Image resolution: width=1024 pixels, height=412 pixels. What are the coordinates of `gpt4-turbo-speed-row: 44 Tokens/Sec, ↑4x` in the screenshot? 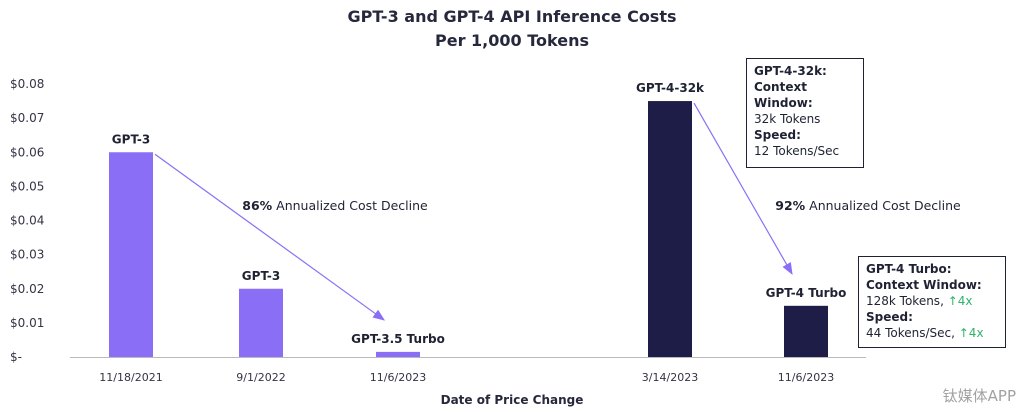 It's located at (932, 333).